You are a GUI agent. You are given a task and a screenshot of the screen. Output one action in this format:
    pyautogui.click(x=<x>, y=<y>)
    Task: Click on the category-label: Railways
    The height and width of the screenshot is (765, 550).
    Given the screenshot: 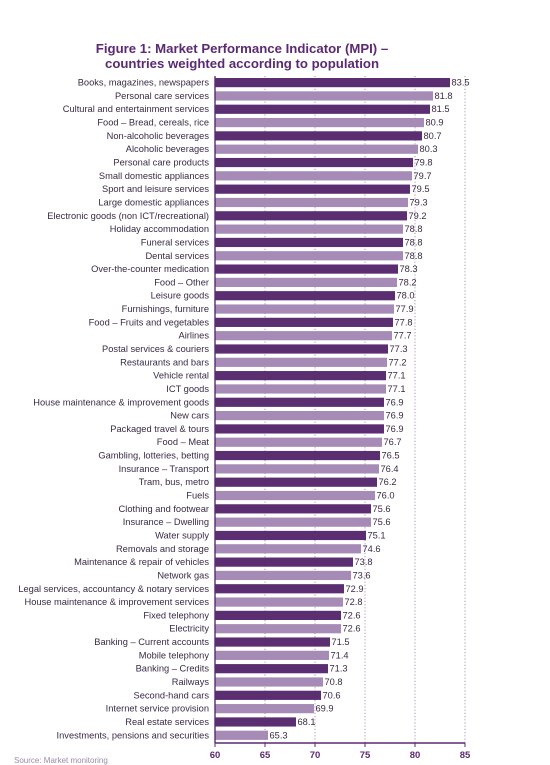 What is the action you would take?
    pyautogui.click(x=191, y=682)
    